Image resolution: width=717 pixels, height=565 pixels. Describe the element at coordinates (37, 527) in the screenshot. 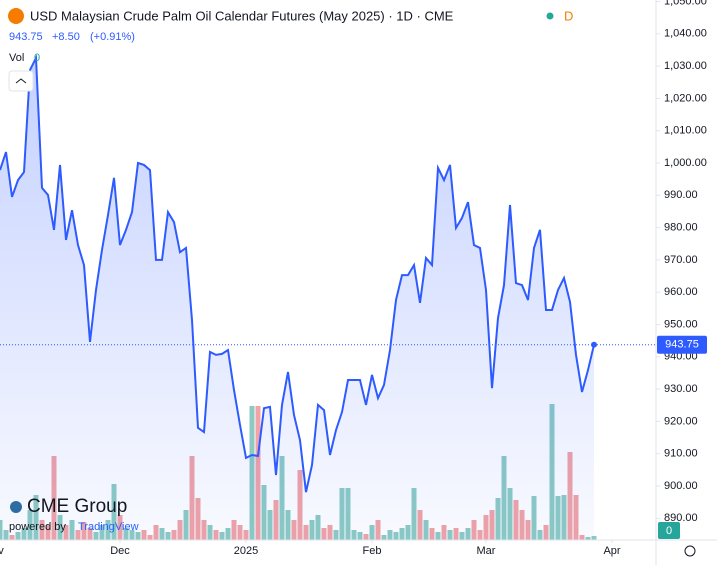

I see `powered-by: powered by` at that location.